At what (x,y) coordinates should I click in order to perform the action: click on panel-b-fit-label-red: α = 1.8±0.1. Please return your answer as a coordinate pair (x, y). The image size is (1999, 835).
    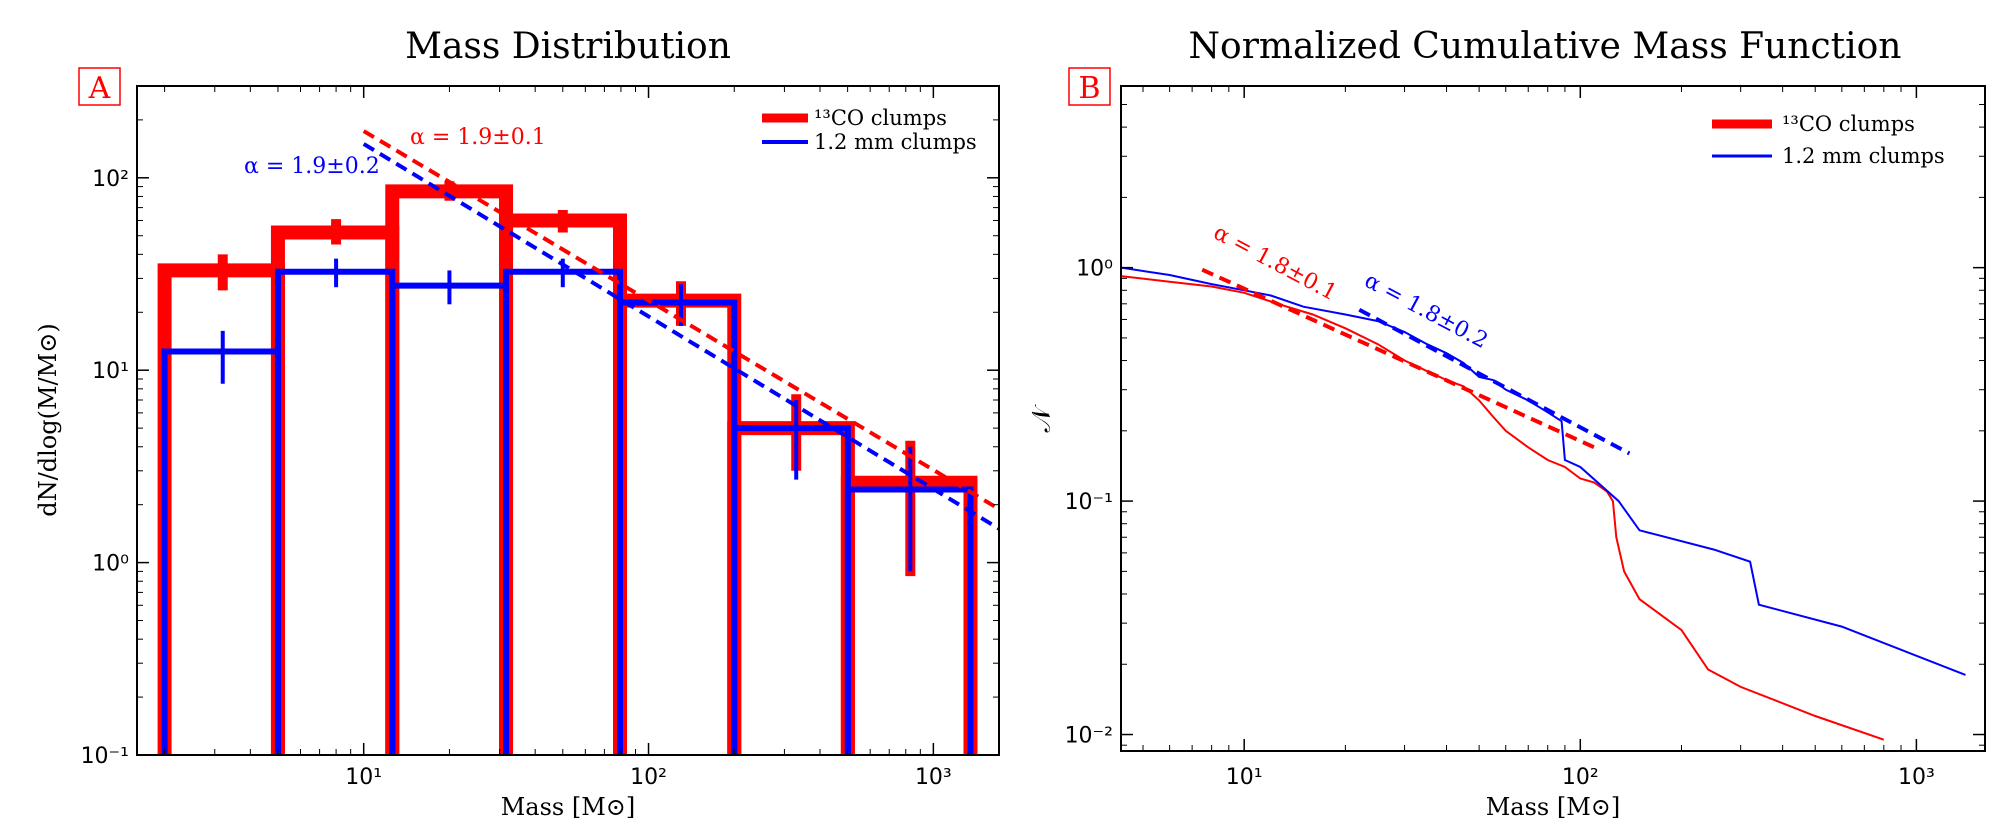
    Looking at the image, I should click on (1275, 263).